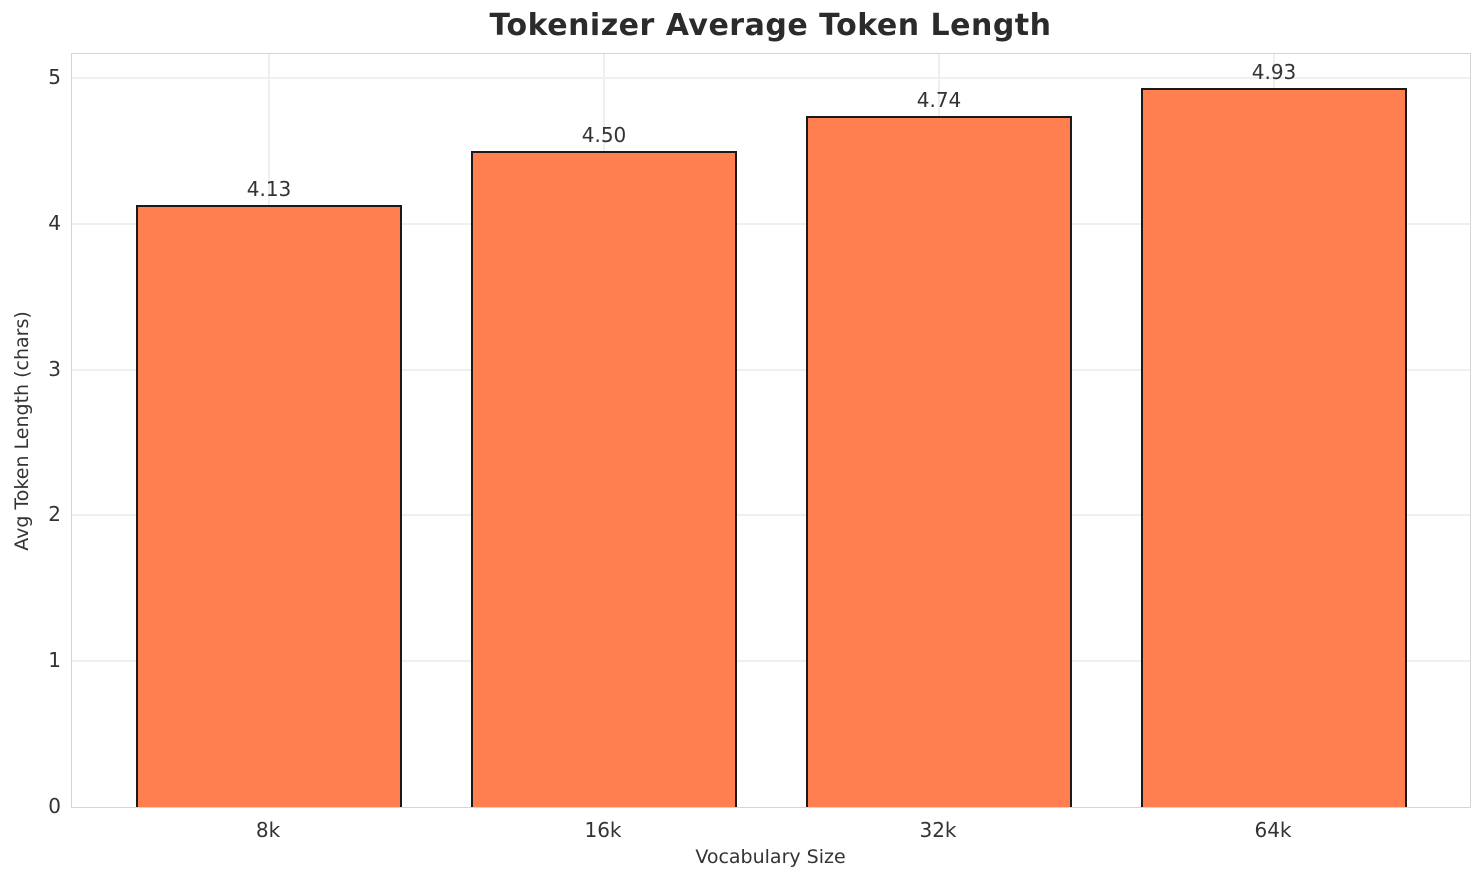 Image resolution: width=1483 pixels, height=885 pixels. What do you see at coordinates (54, 806) in the screenshot?
I see `y-tick-label: 0` at bounding box center [54, 806].